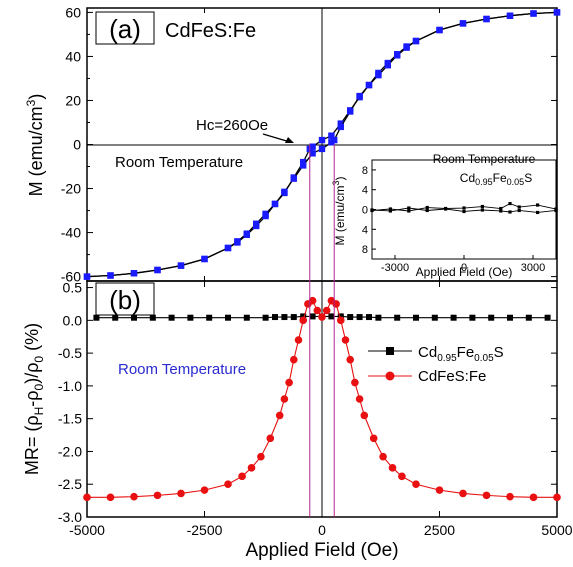 The height and width of the screenshot is (567, 573). What do you see at coordinates (34, 399) in the screenshot?
I see `panel-b-ylabel: MR= (ρH-ρ0)/ρ0 (%)` at bounding box center [34, 399].